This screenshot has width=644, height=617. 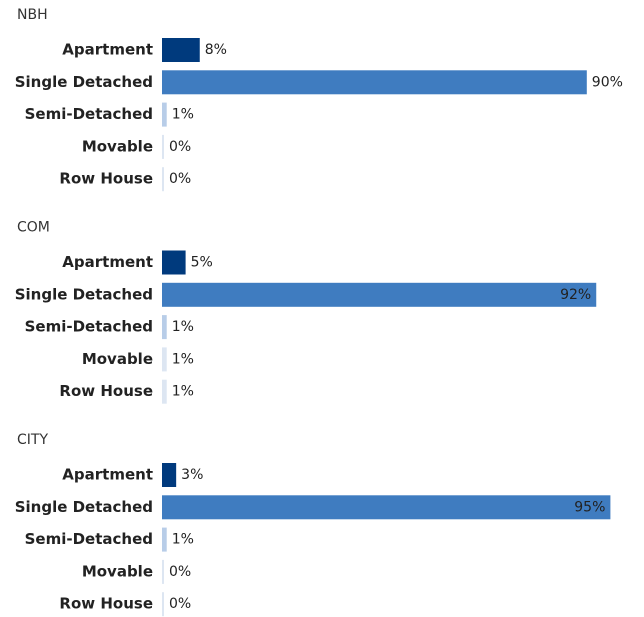 What do you see at coordinates (192, 475) in the screenshot?
I see `value-label: 3%` at bounding box center [192, 475].